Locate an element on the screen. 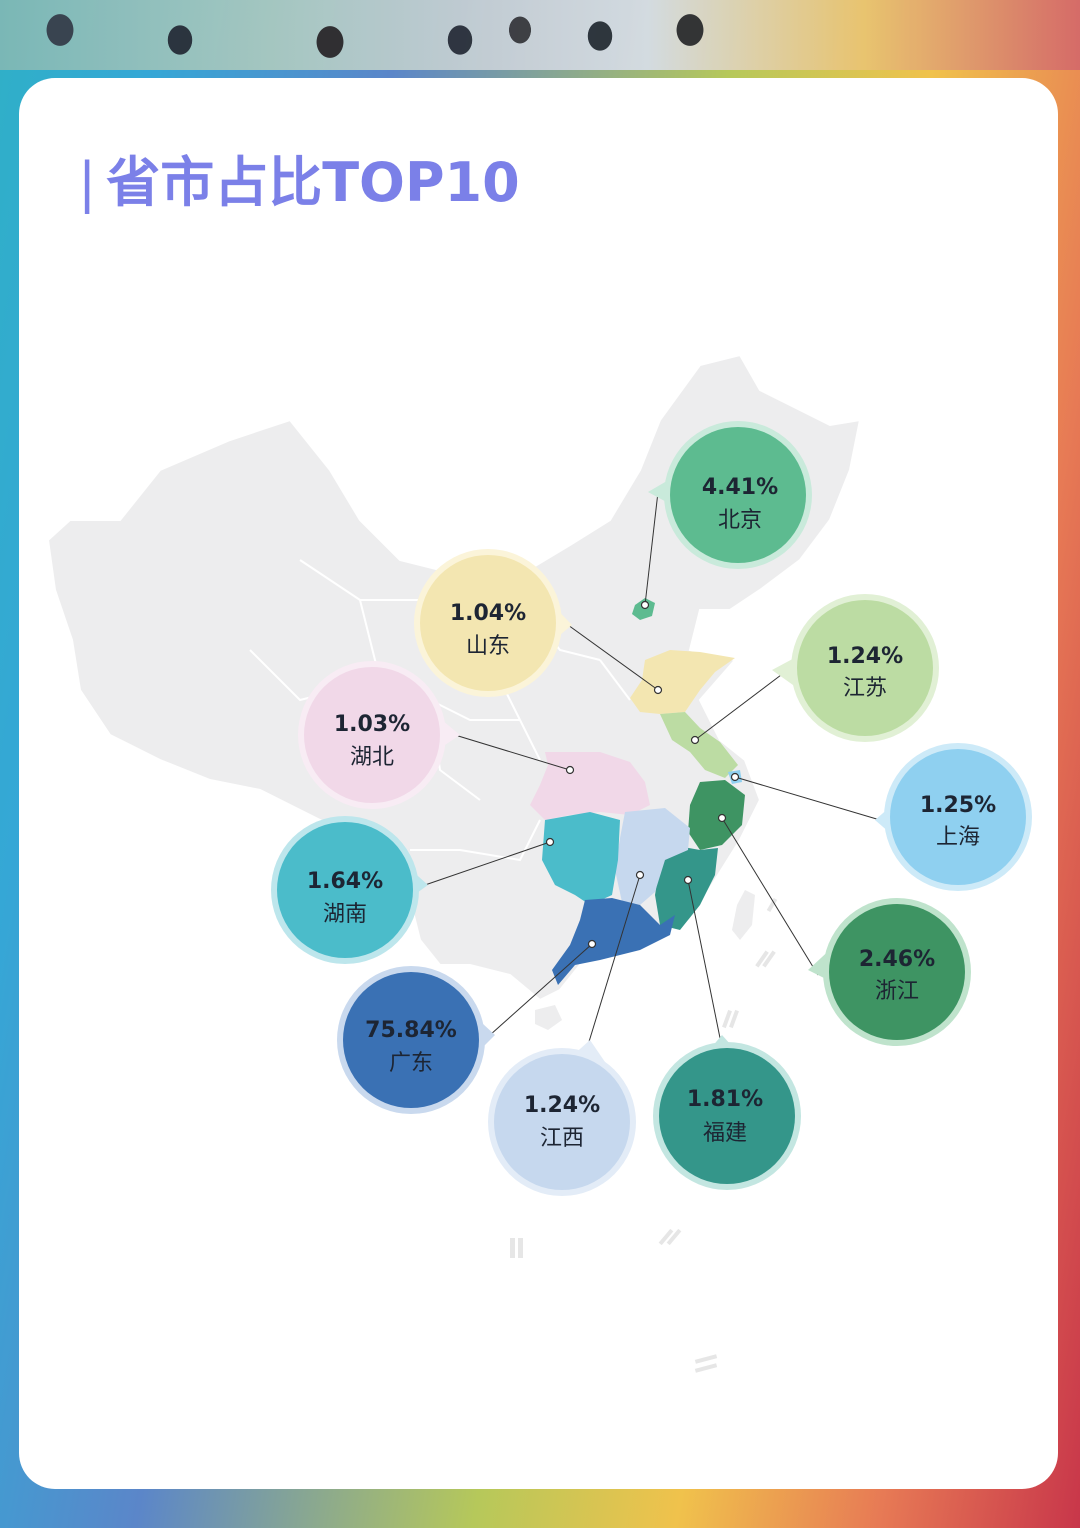 The image size is (1080, 1528). leader-line-shandong is located at coordinates (613, 657).